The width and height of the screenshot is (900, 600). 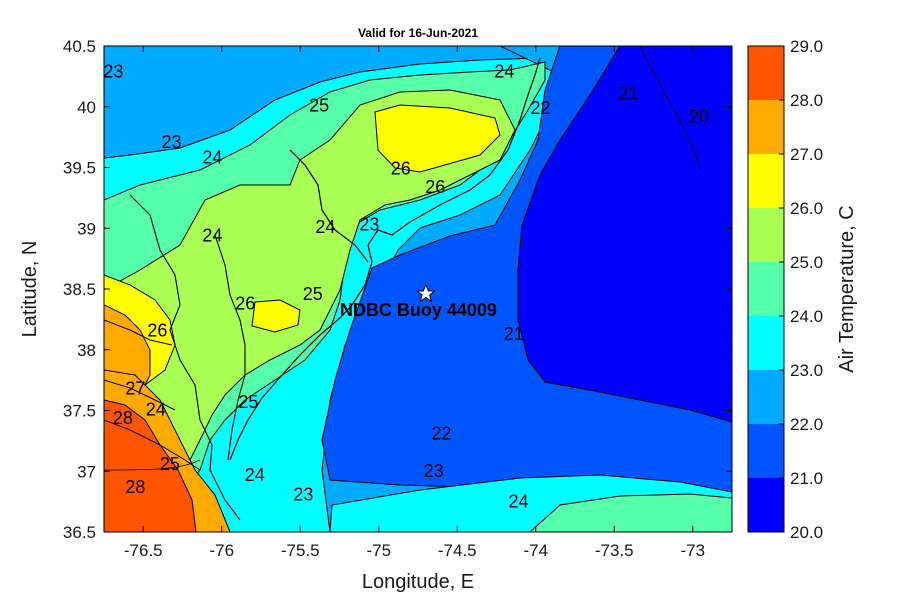 What do you see at coordinates (300, 550) in the screenshot?
I see `x-tick-label: -75.5` at bounding box center [300, 550].